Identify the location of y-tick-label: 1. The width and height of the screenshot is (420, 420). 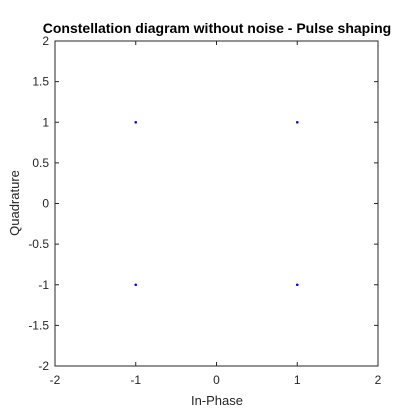
(45, 122).